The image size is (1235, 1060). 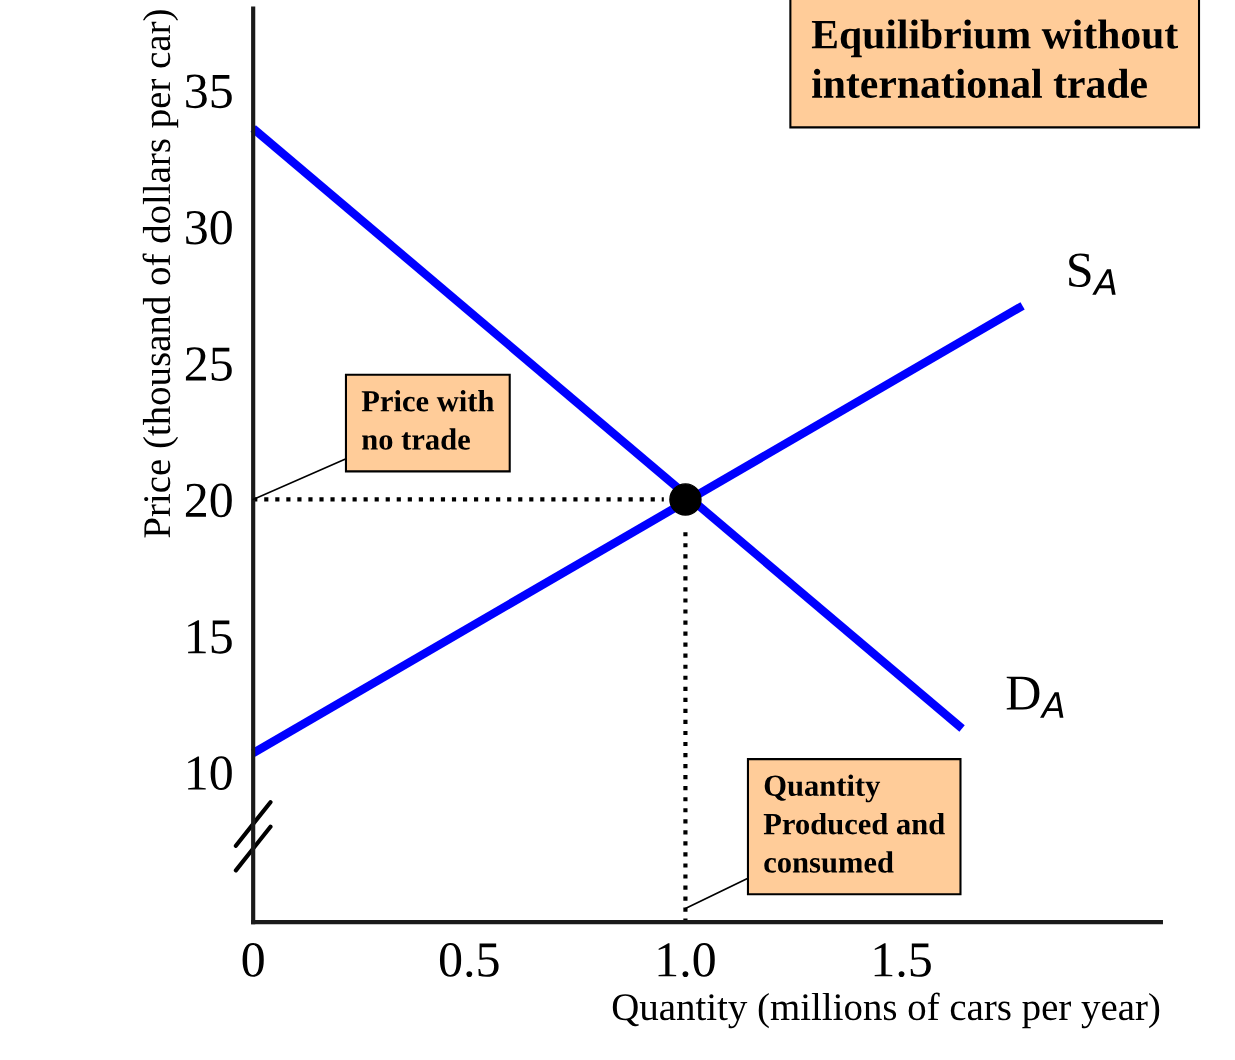 What do you see at coordinates (208, 500) in the screenshot?
I see `y-tick-label: 20` at bounding box center [208, 500].